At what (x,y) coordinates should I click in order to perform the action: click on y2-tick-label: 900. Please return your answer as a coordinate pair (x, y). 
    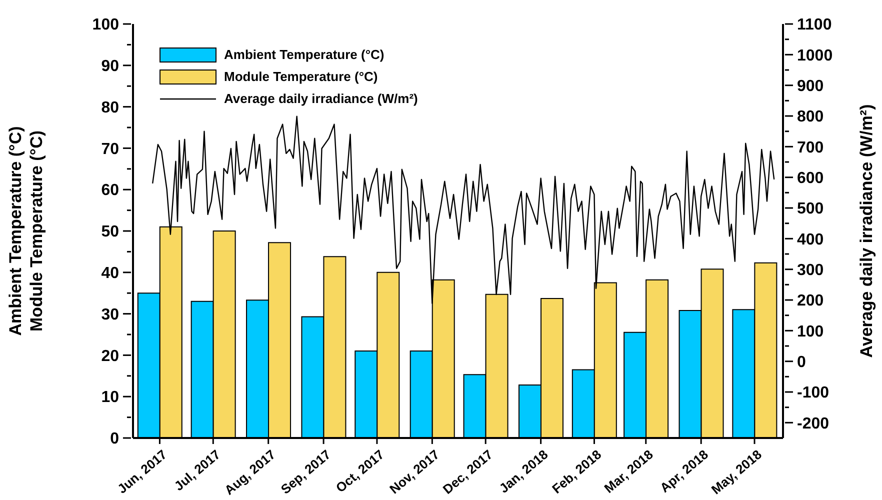
    Looking at the image, I should click on (810, 86).